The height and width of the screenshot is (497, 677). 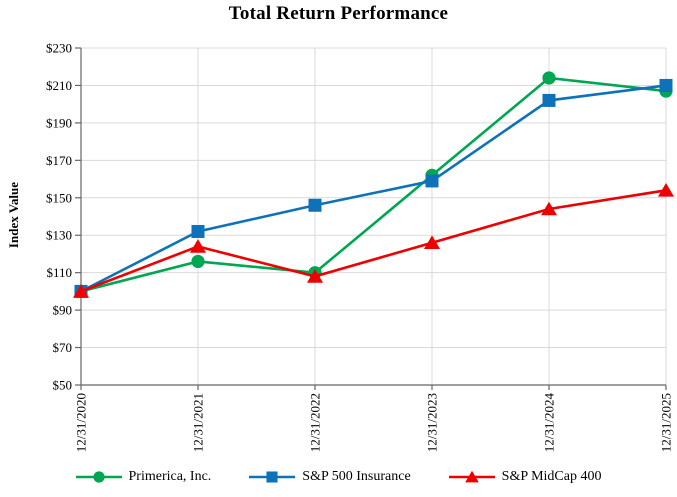 I want to click on y-tick-label: $150, so click(x=59, y=197).